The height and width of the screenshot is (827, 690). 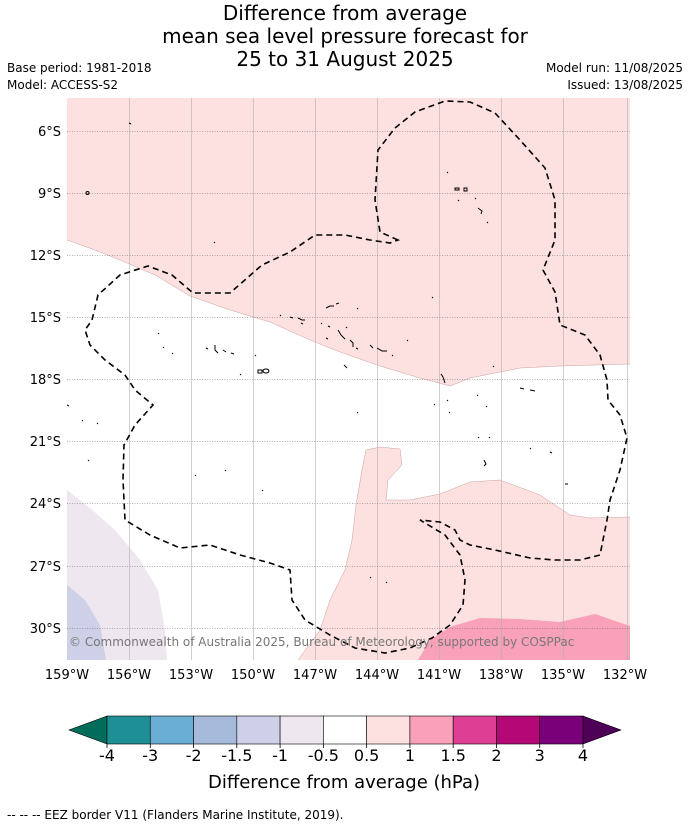 What do you see at coordinates (191, 675) in the screenshot?
I see `lon-label: 153°W` at bounding box center [191, 675].